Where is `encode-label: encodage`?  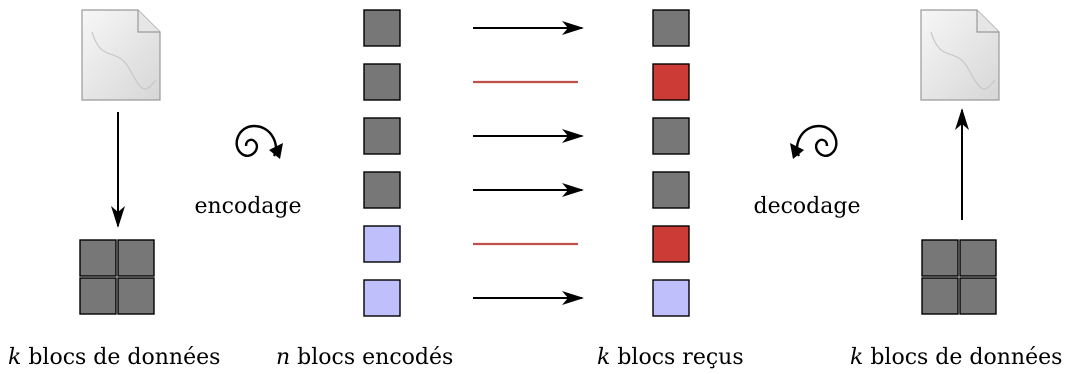 encode-label: encodage is located at coordinates (247, 206).